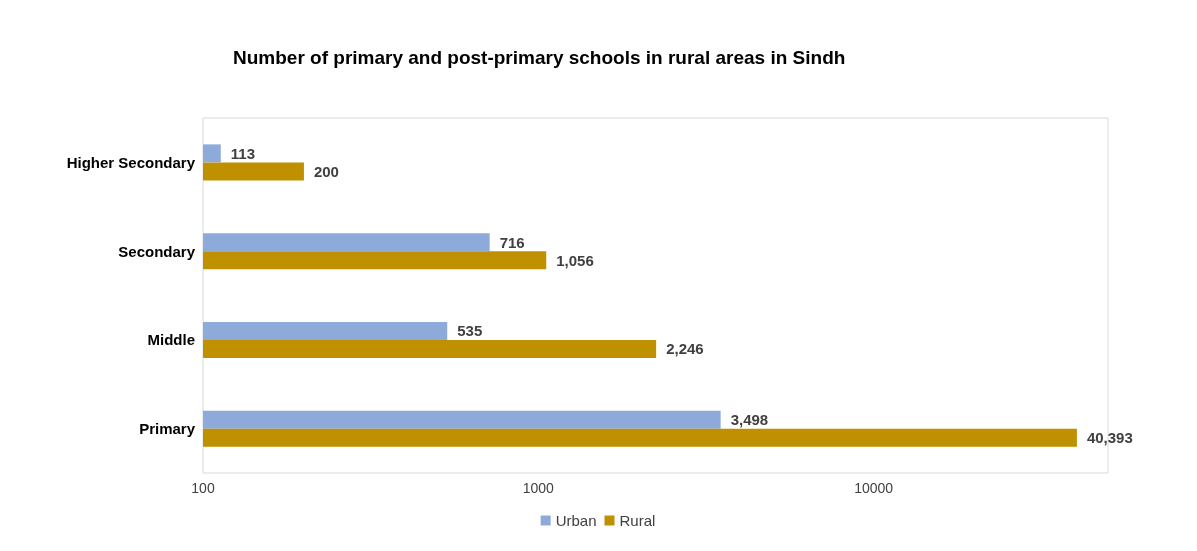 This screenshot has width=1197, height=551. What do you see at coordinates (203, 488) in the screenshot?
I see `x-tick-label: 100` at bounding box center [203, 488].